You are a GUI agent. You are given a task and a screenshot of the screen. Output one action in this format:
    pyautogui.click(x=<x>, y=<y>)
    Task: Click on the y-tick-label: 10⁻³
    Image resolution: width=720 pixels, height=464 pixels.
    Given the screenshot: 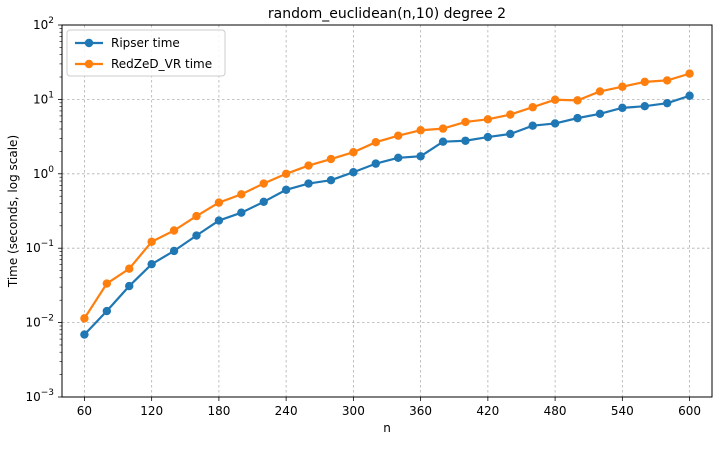 What is the action you would take?
    pyautogui.click(x=39, y=396)
    